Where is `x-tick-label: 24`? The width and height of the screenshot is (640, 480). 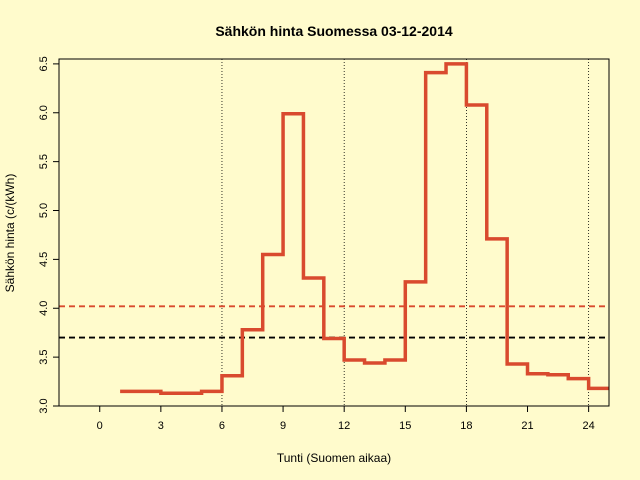
x-tick-label: 24 is located at coordinates (589, 426).